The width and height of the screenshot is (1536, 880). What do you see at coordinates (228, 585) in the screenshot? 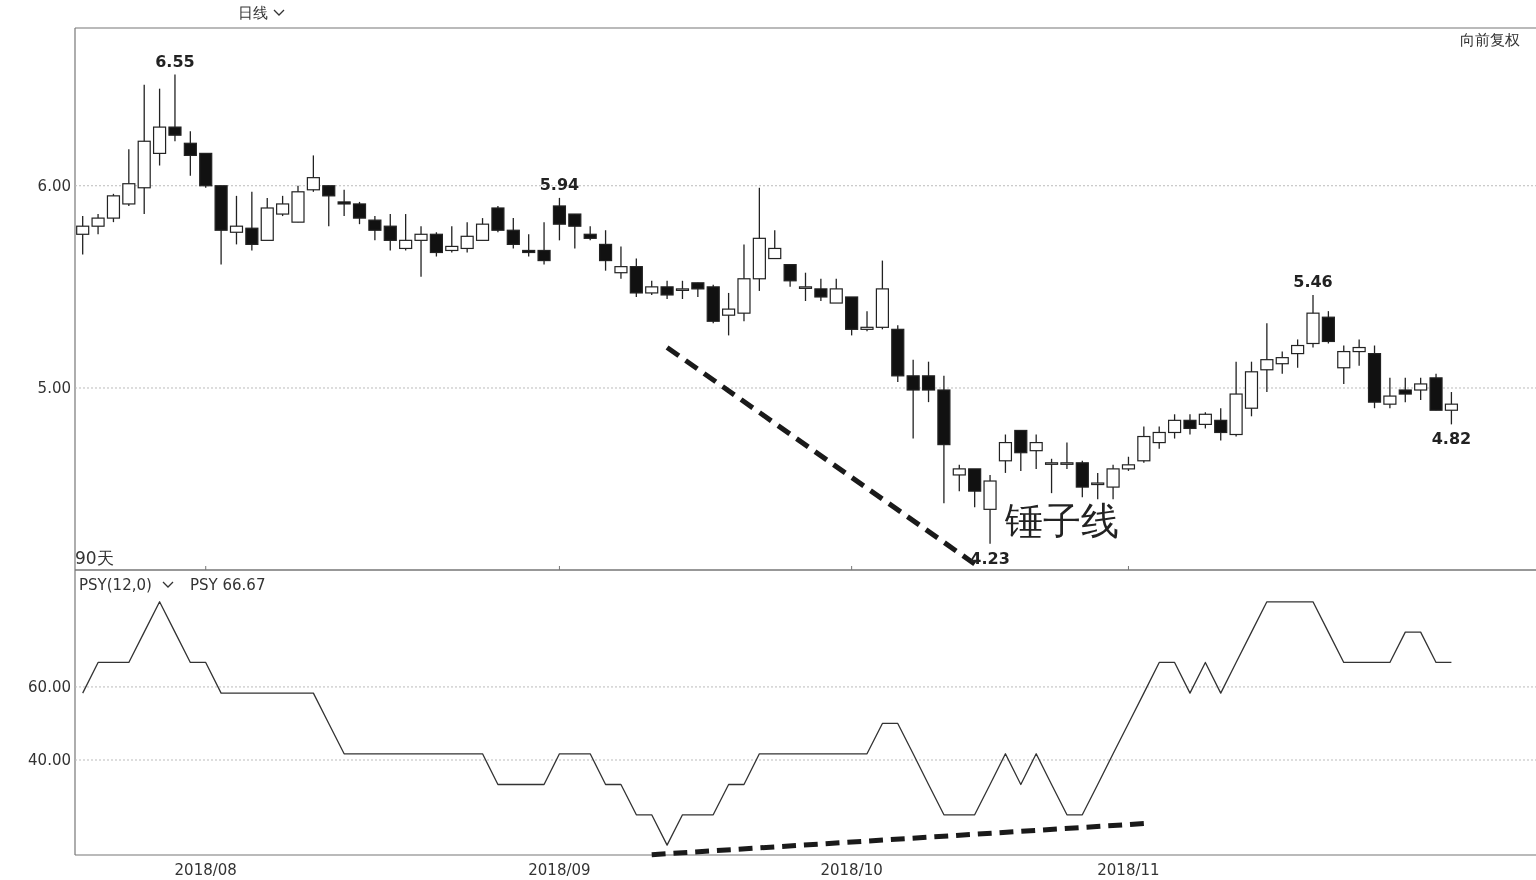
I see `text: PSY 66.67` at bounding box center [228, 585].